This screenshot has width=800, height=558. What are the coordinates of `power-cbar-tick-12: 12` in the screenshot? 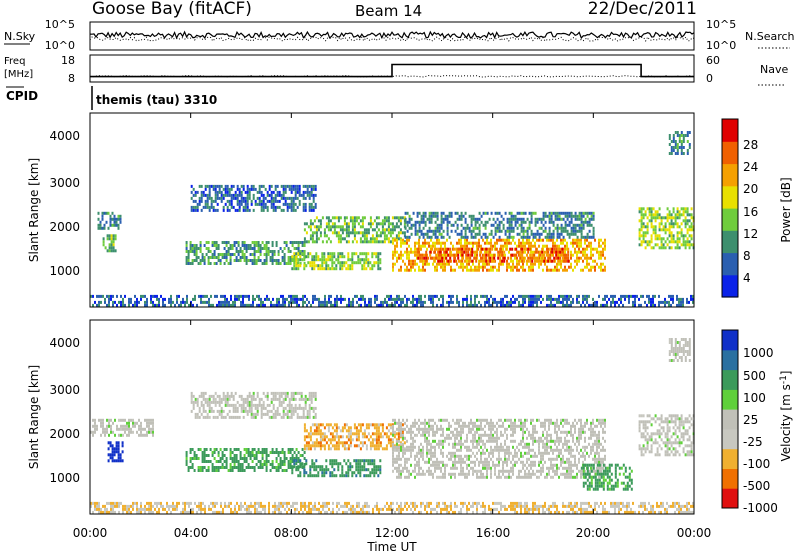 It's located at (750, 234).